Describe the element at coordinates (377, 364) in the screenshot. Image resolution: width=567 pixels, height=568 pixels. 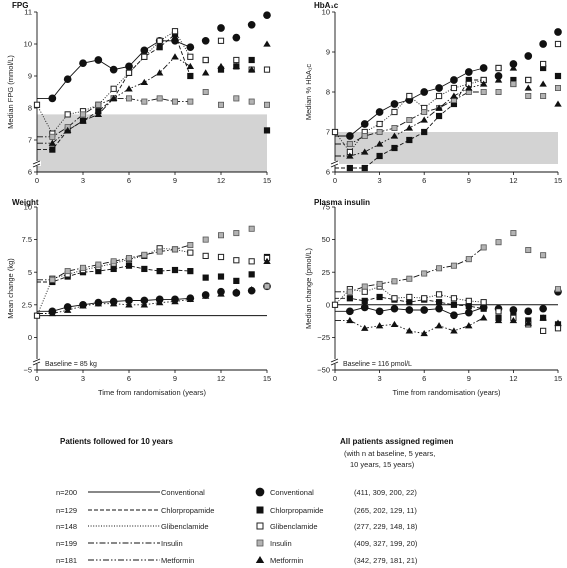
I see `baseline-note: Baseline = 116 pmol/L` at that location.